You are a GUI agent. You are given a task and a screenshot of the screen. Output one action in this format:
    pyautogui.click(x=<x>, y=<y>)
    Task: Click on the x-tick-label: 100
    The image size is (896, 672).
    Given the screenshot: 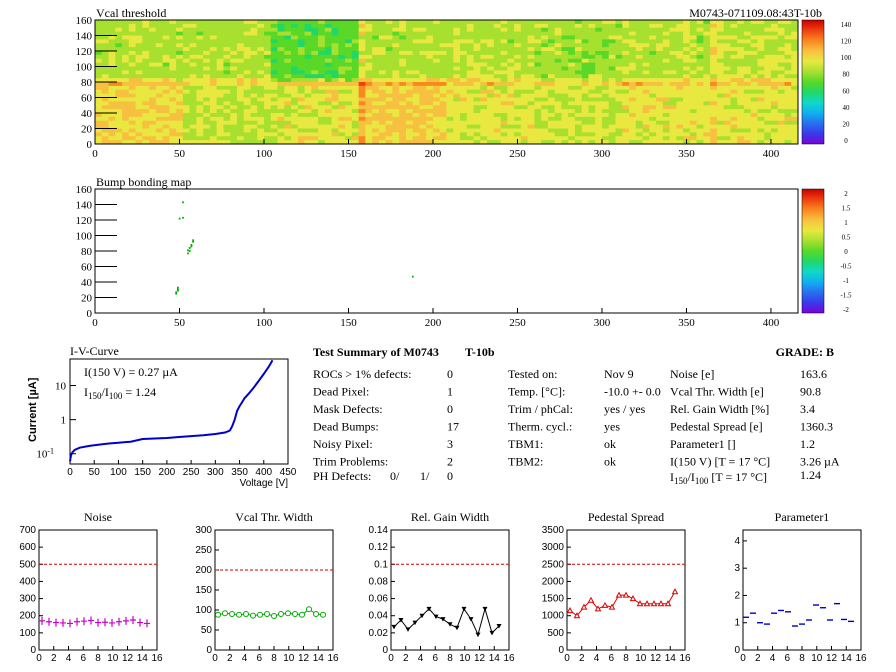 What is the action you would take?
    pyautogui.click(x=264, y=323)
    